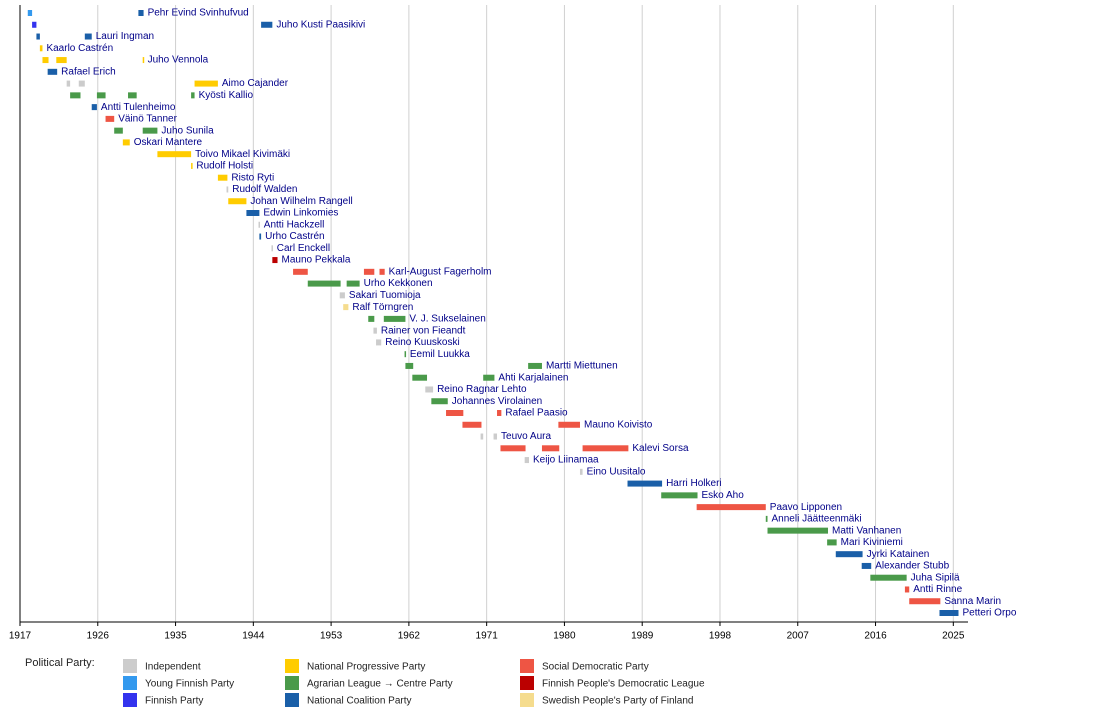 The height and width of the screenshot is (712, 1100). Describe the element at coordinates (303, 248) in the screenshot. I see `pm-name: Carl Enckell` at that location.